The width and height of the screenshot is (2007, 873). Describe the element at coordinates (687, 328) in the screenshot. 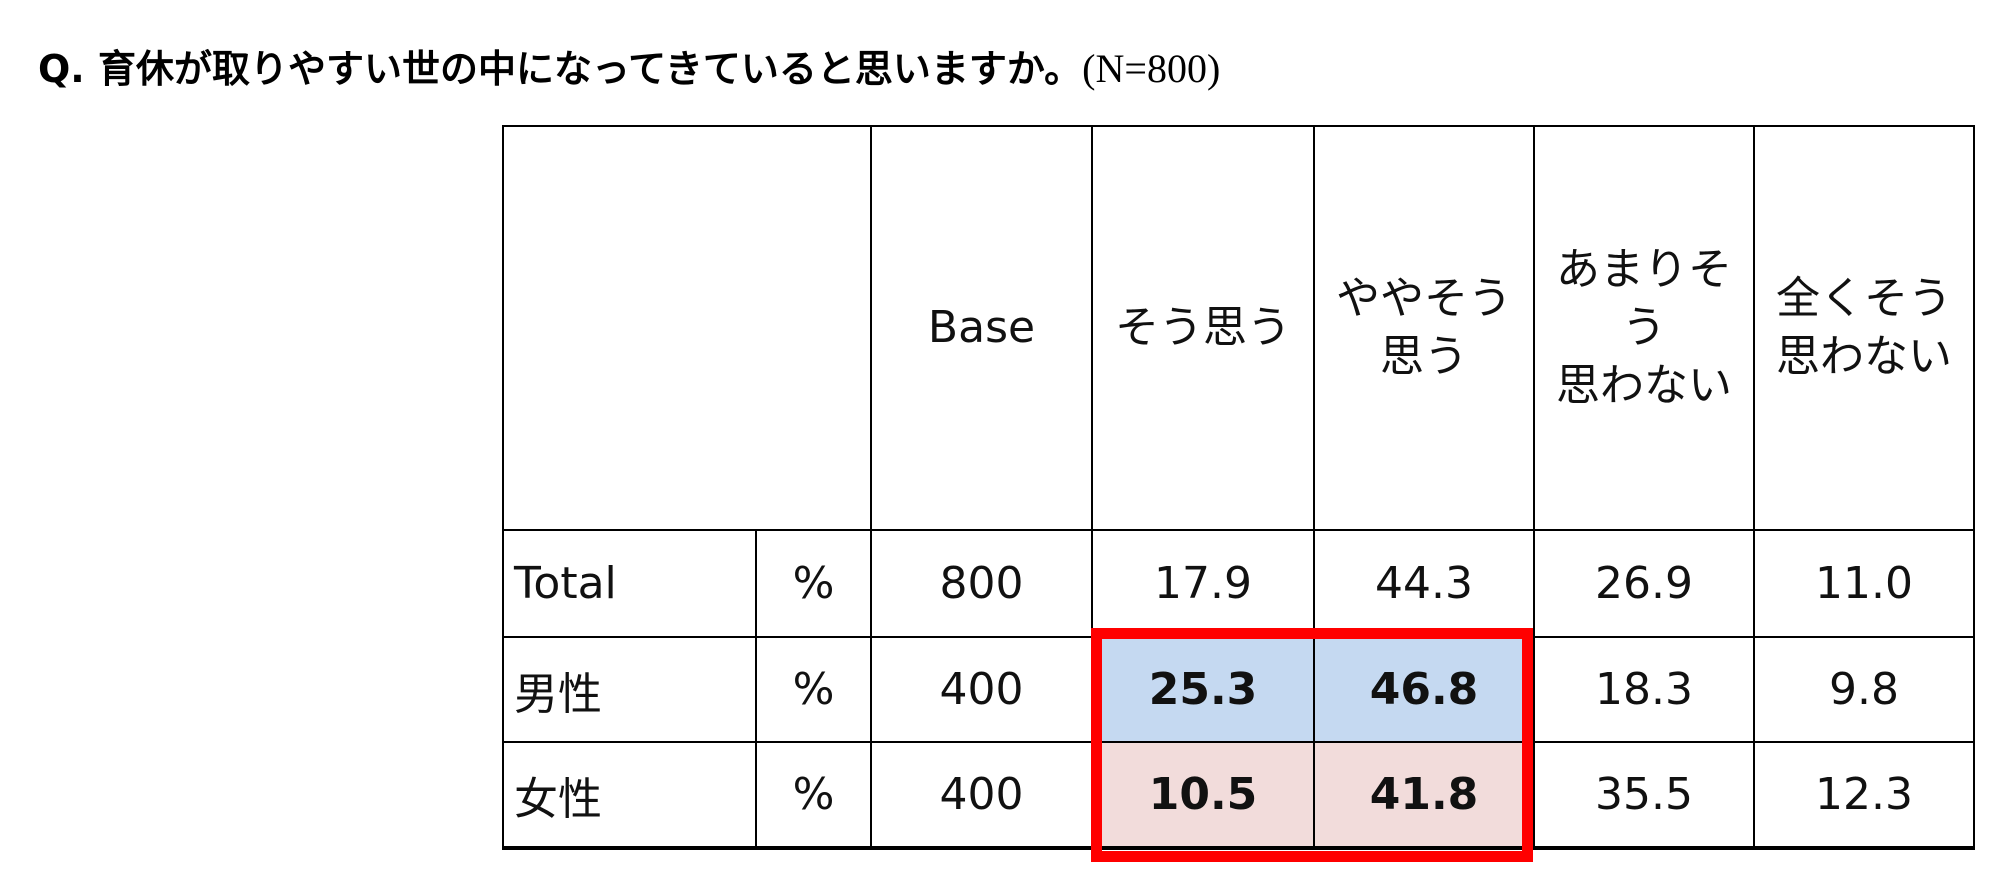

I see `corner-cell` at that location.